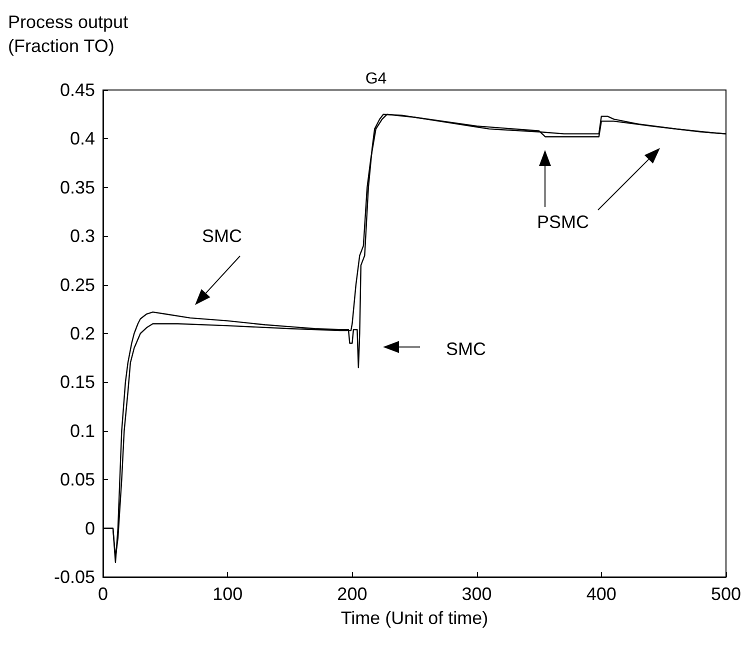 This screenshot has height=655, width=752. Describe the element at coordinates (103, 594) in the screenshot. I see `x-tick-label: 0` at that location.